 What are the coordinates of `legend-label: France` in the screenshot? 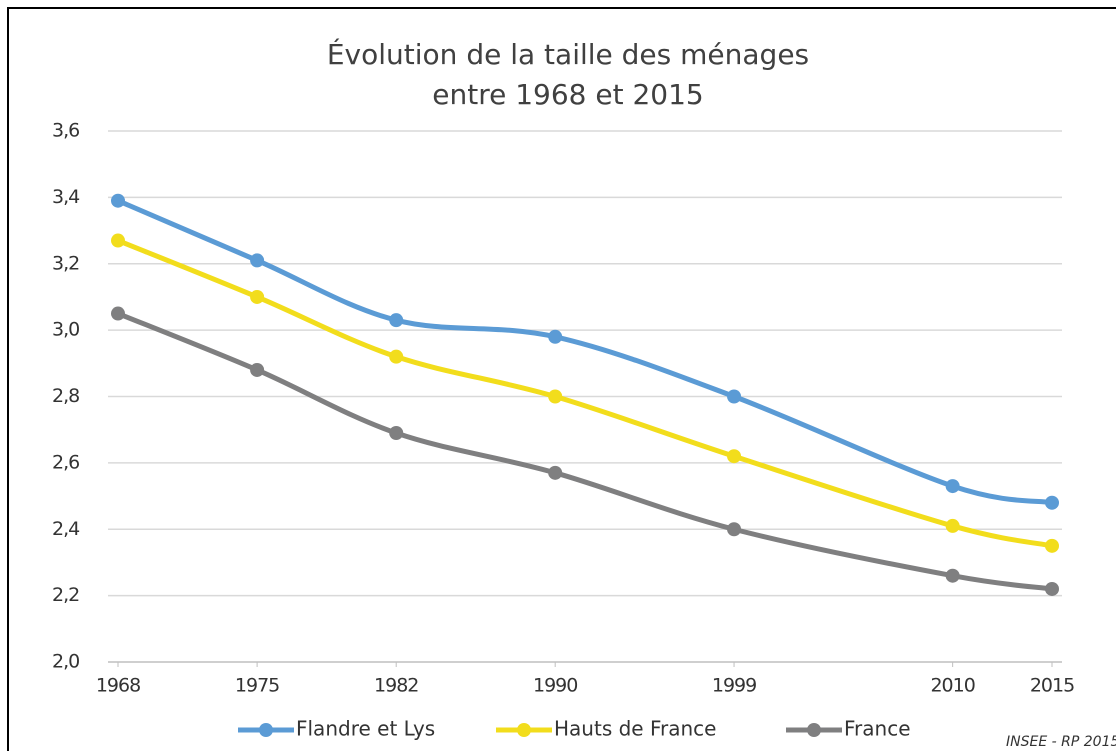 It's located at (877, 729).